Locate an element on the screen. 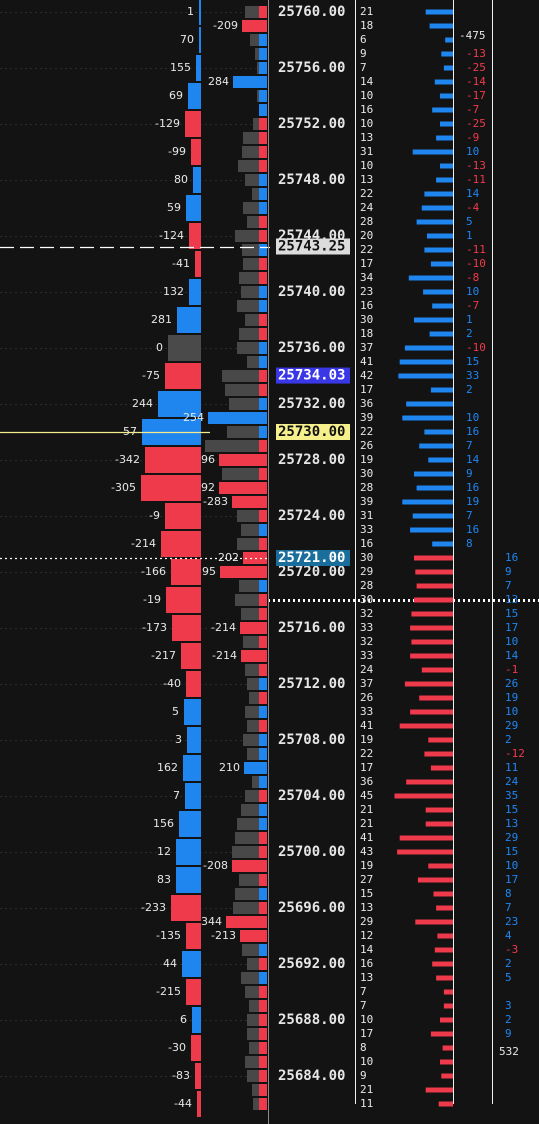 This screenshot has height=1124, width=539. bids-volume: 32 is located at coordinates (366, 641).